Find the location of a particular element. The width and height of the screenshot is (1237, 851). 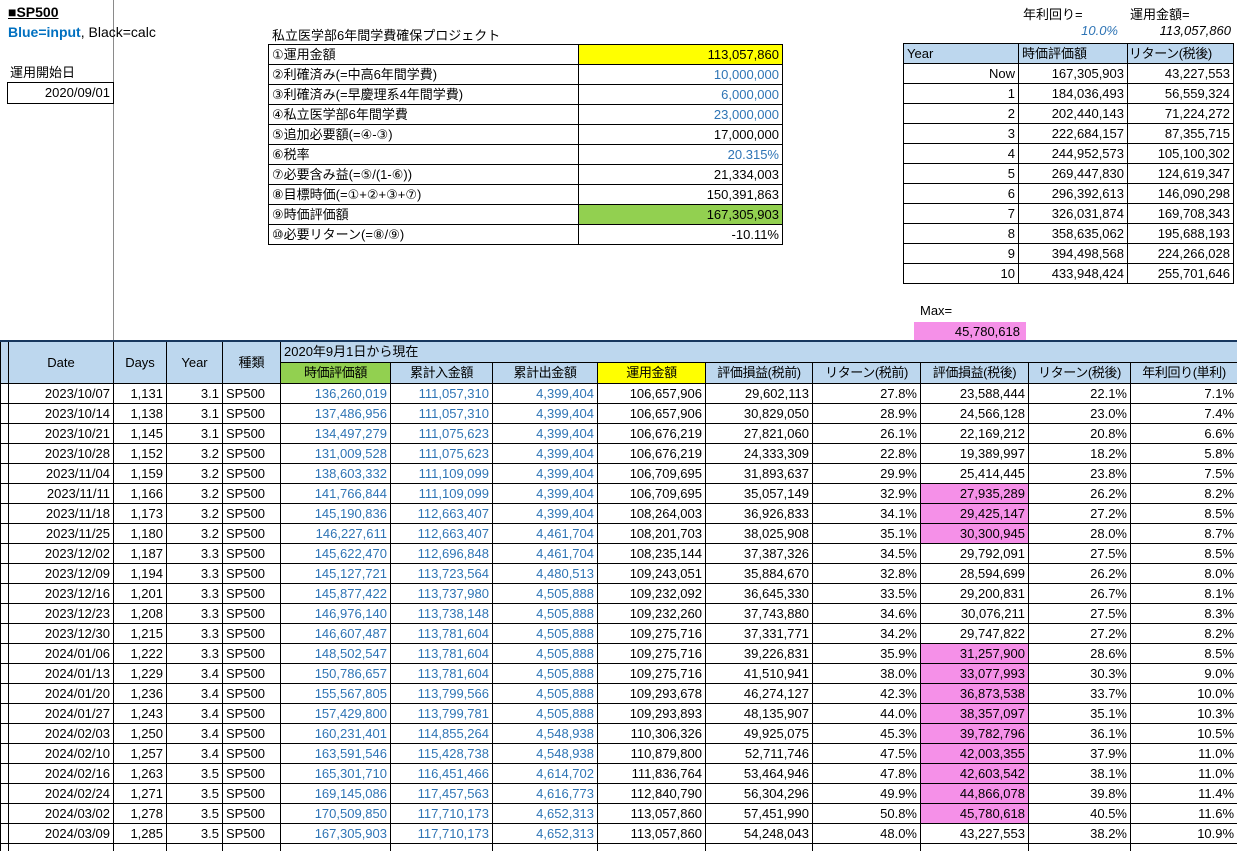

project-row-value: 17,000,000 is located at coordinates (680, 134).